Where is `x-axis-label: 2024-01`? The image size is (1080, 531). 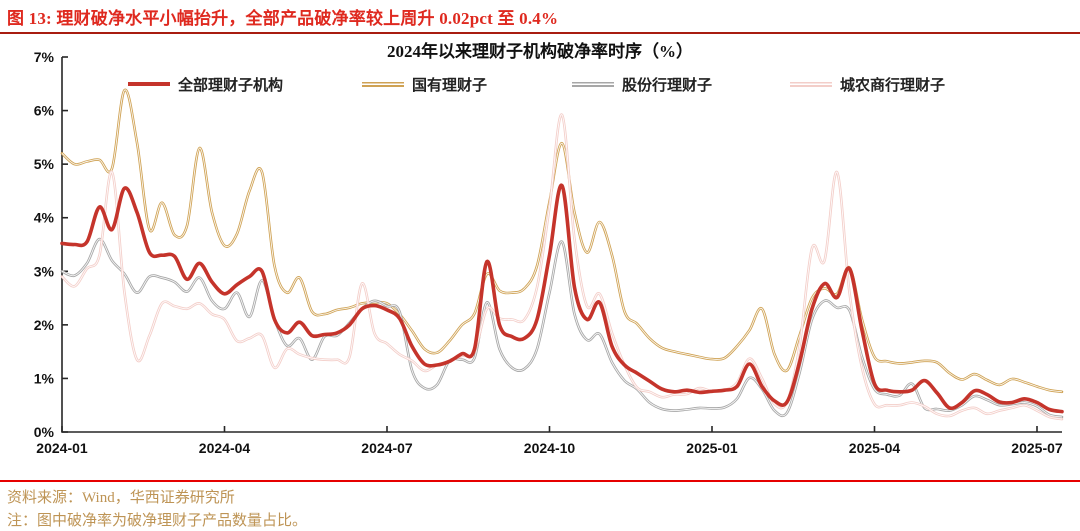
x-axis-label: 2024-01 is located at coordinates (62, 448).